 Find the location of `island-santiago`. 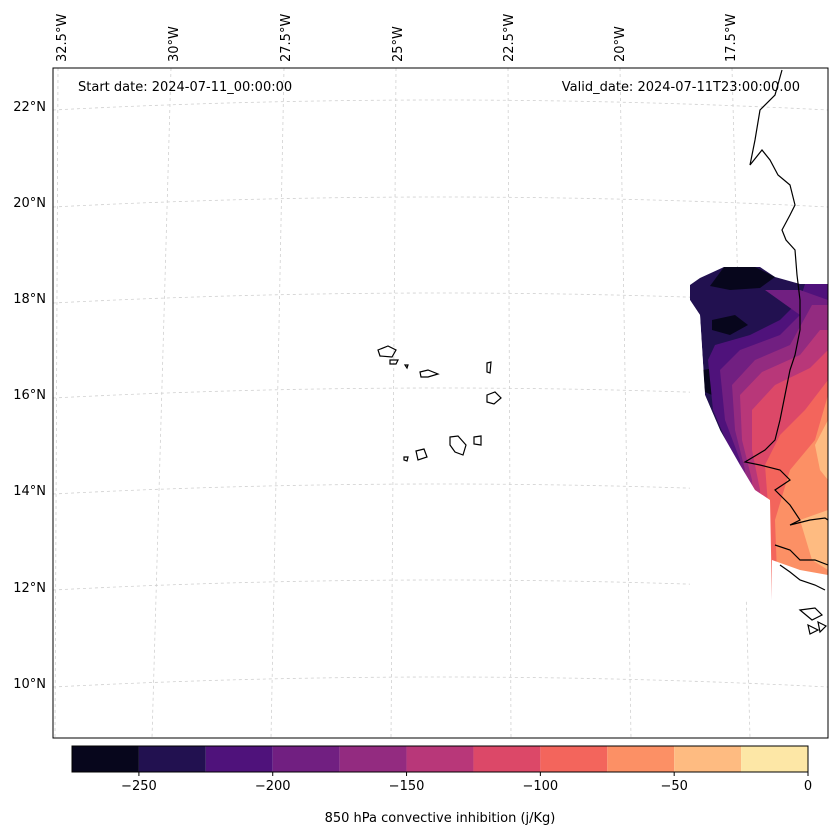

island-santiago is located at coordinates (458, 445).